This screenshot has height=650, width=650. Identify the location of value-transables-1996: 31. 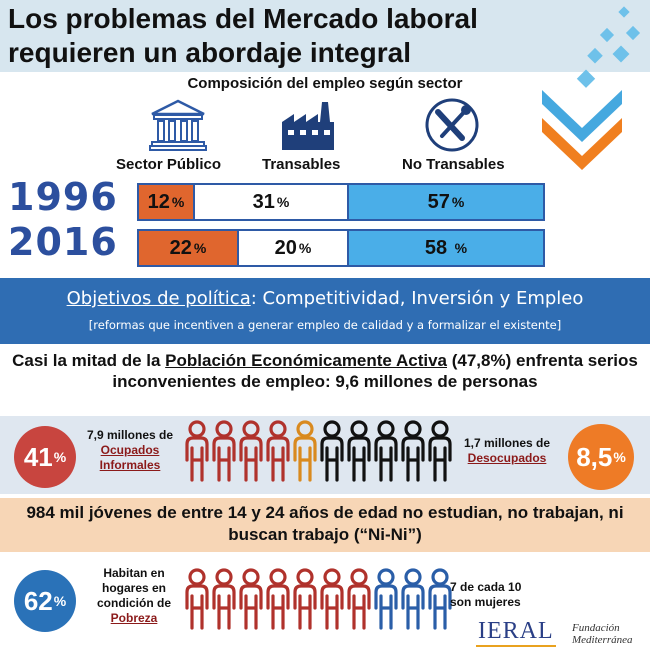
(263, 201).